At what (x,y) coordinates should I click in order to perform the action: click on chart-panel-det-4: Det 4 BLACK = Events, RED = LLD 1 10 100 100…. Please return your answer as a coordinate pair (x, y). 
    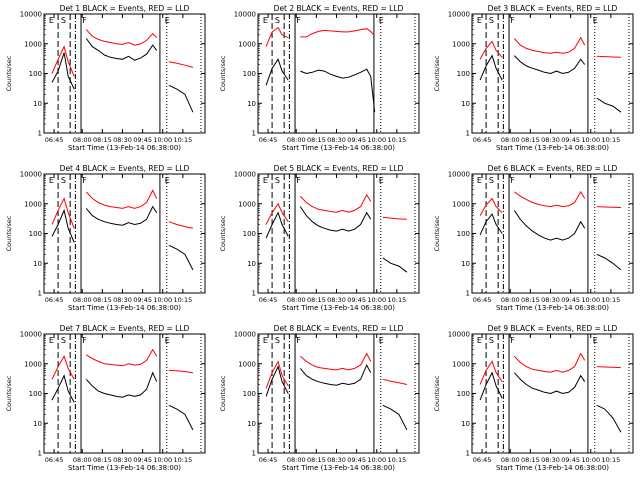
    Looking at the image, I should click on (105, 238).